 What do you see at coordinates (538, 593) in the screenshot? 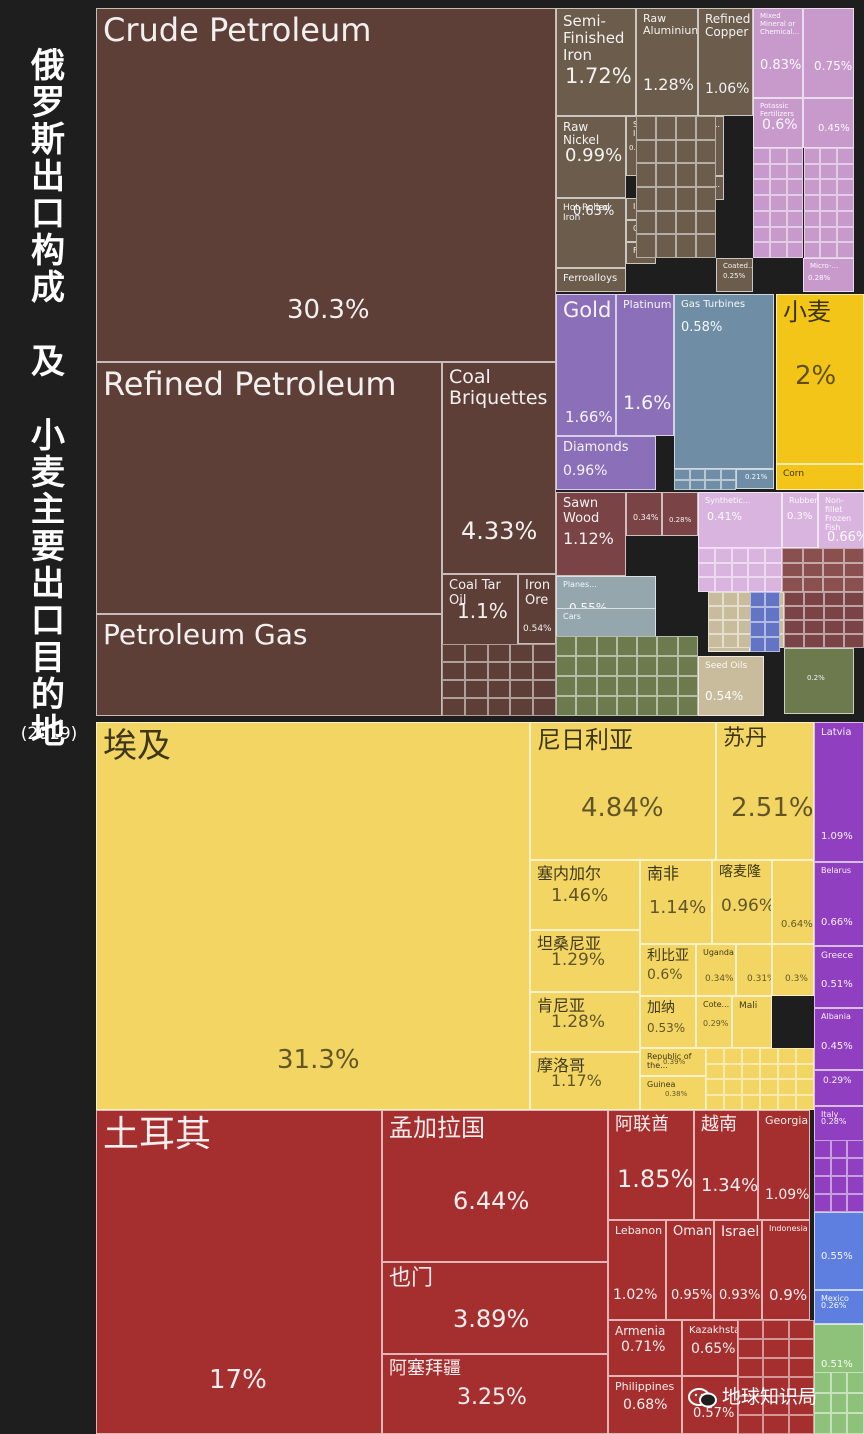
I see `tile-label: Iron Ore` at bounding box center [538, 593].